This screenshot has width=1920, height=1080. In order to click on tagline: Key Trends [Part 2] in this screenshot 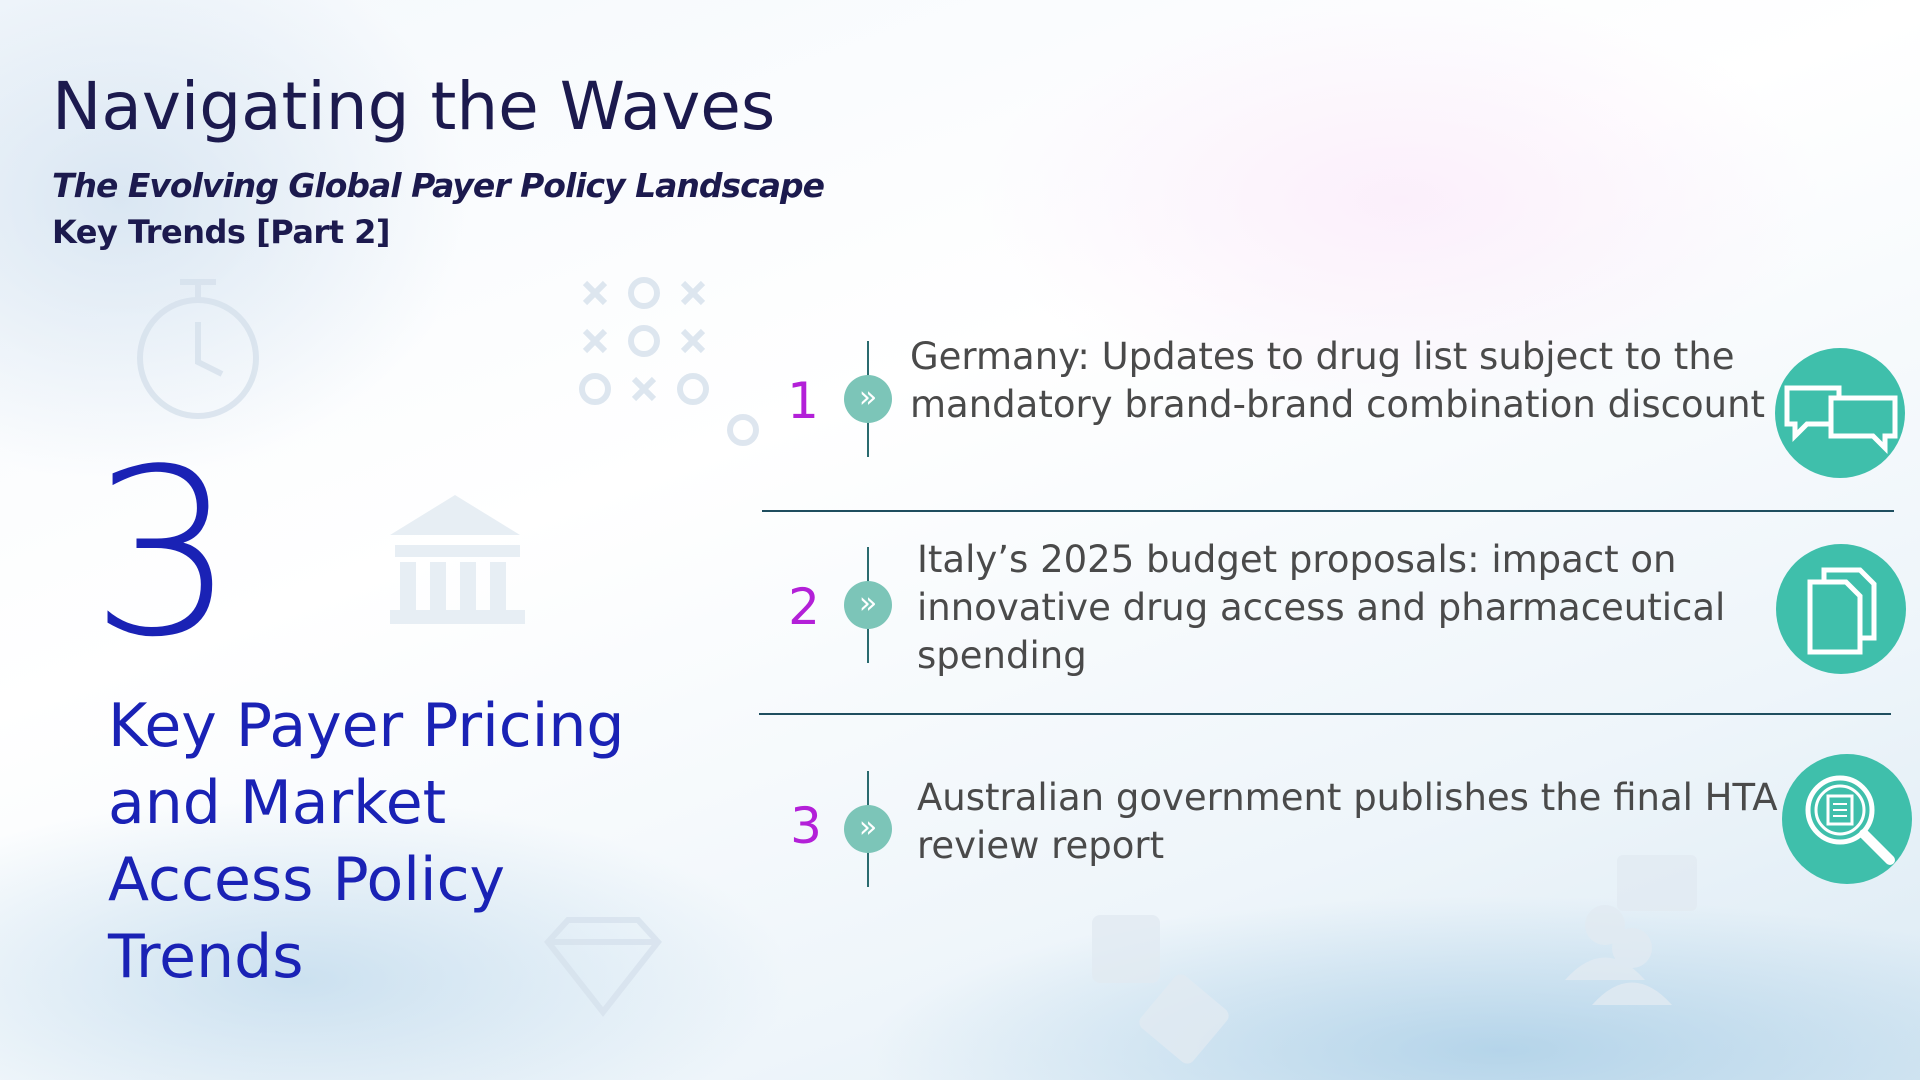, I will do `click(221, 232)`.